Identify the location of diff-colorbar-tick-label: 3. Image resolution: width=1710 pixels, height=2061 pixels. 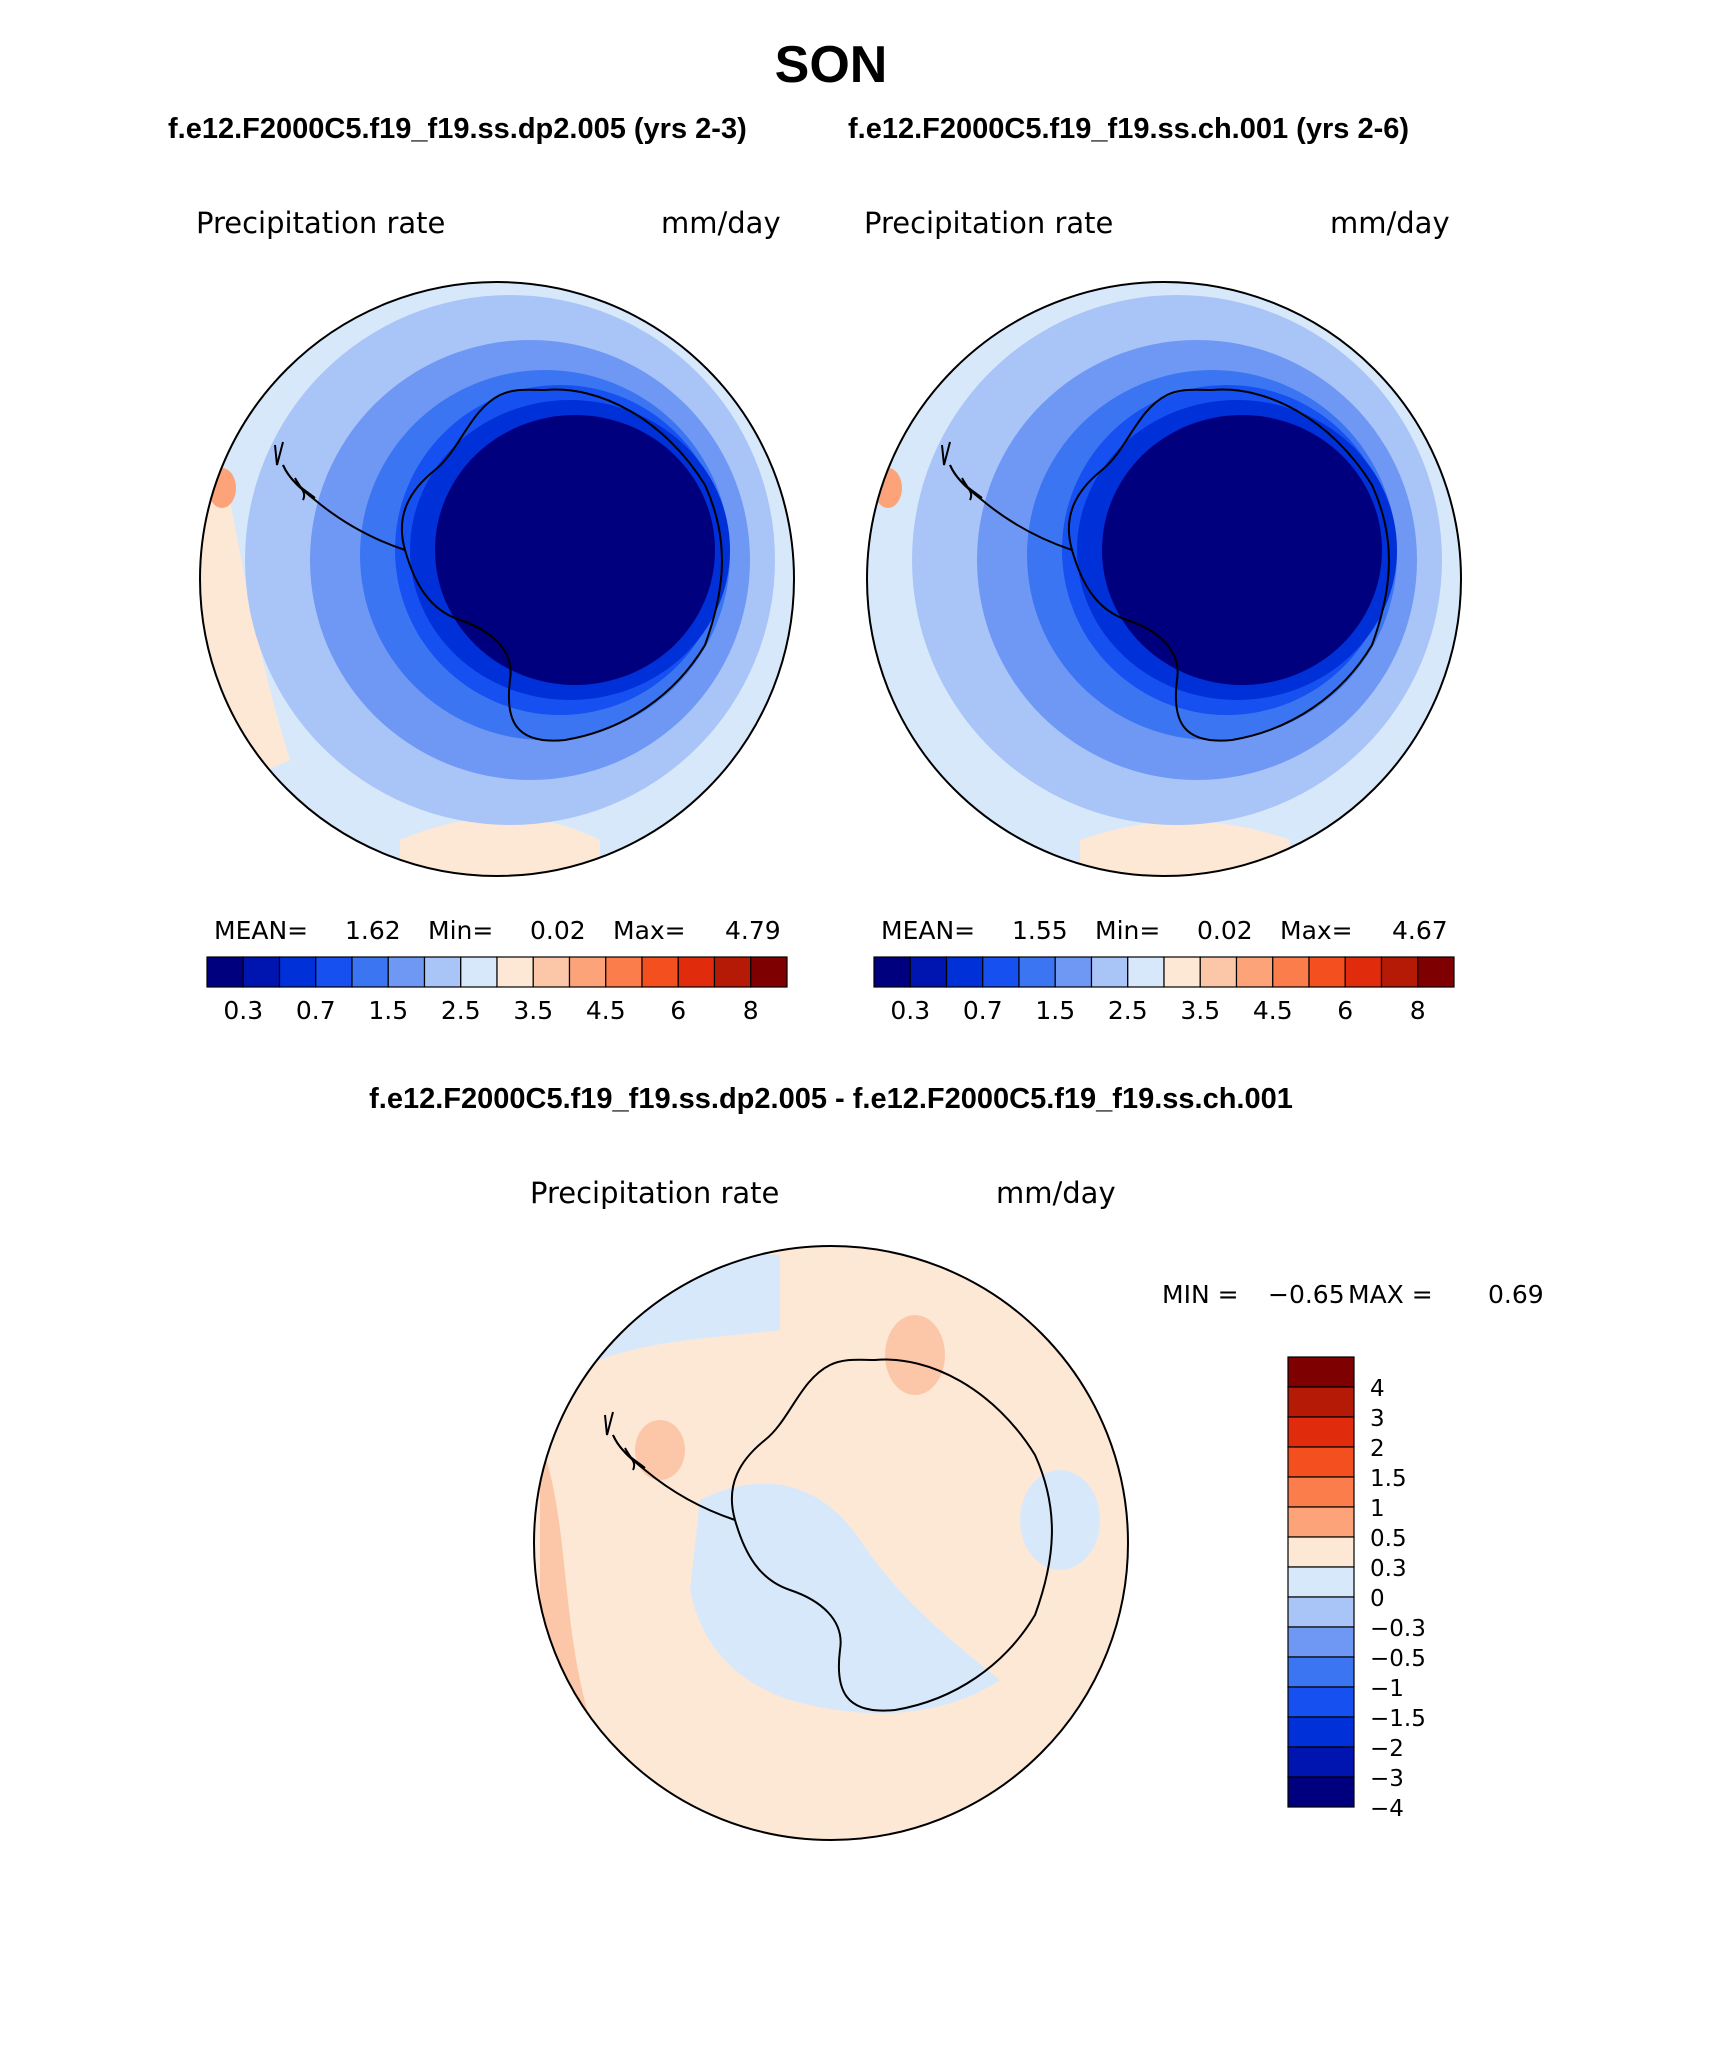
(1377, 1419).